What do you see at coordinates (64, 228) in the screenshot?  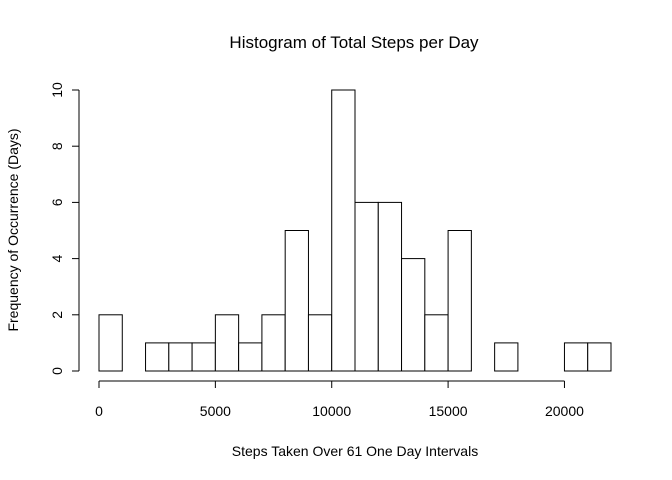 I see `y-axis: 0 2 4 6 8 10` at bounding box center [64, 228].